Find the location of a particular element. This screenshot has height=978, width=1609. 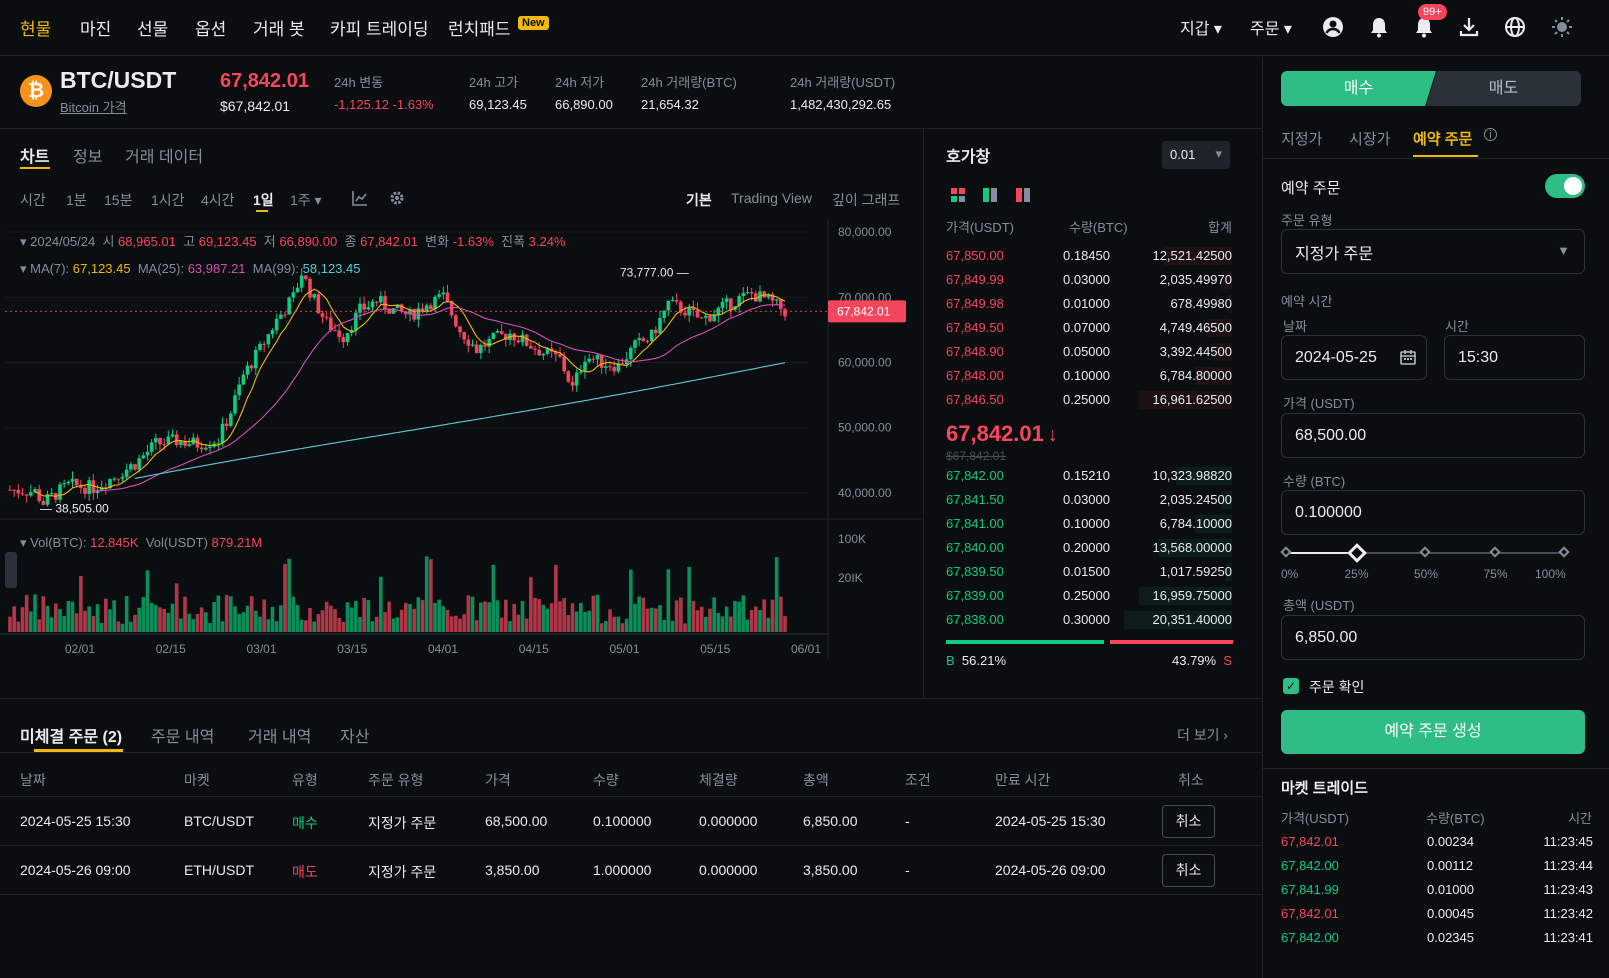

book-asks-icon is located at coordinates (1023, 195).